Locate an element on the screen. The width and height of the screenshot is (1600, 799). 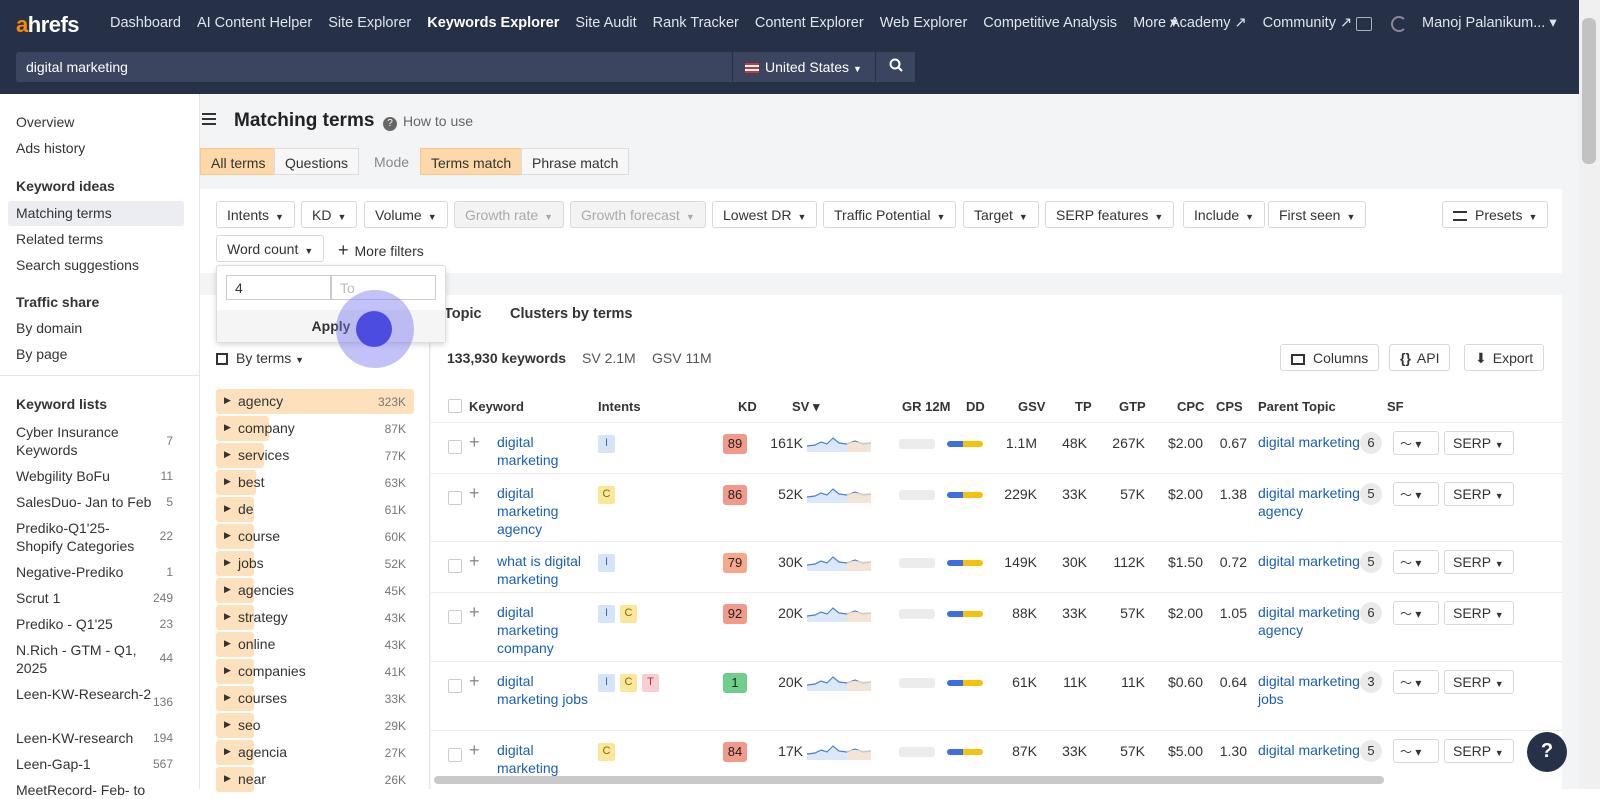
parent-topic-link: digital marketing is located at coordinates (1309, 561).